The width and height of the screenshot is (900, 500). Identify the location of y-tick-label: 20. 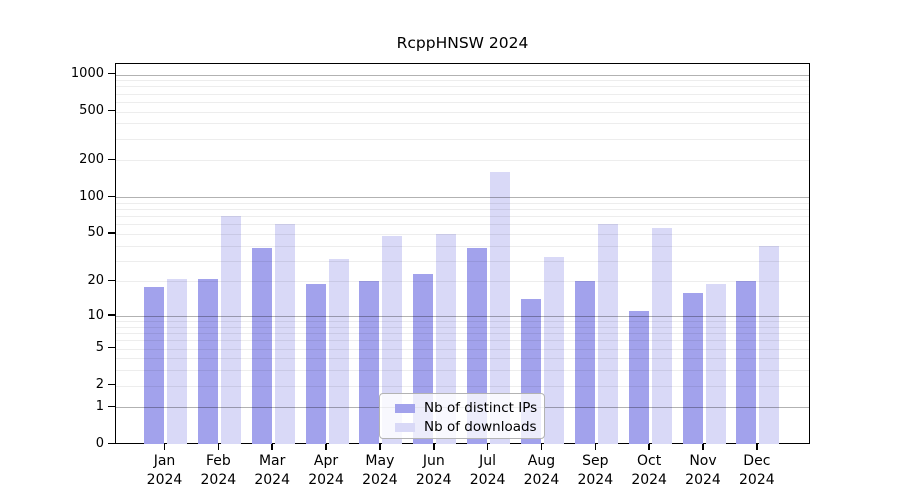
(95, 280).